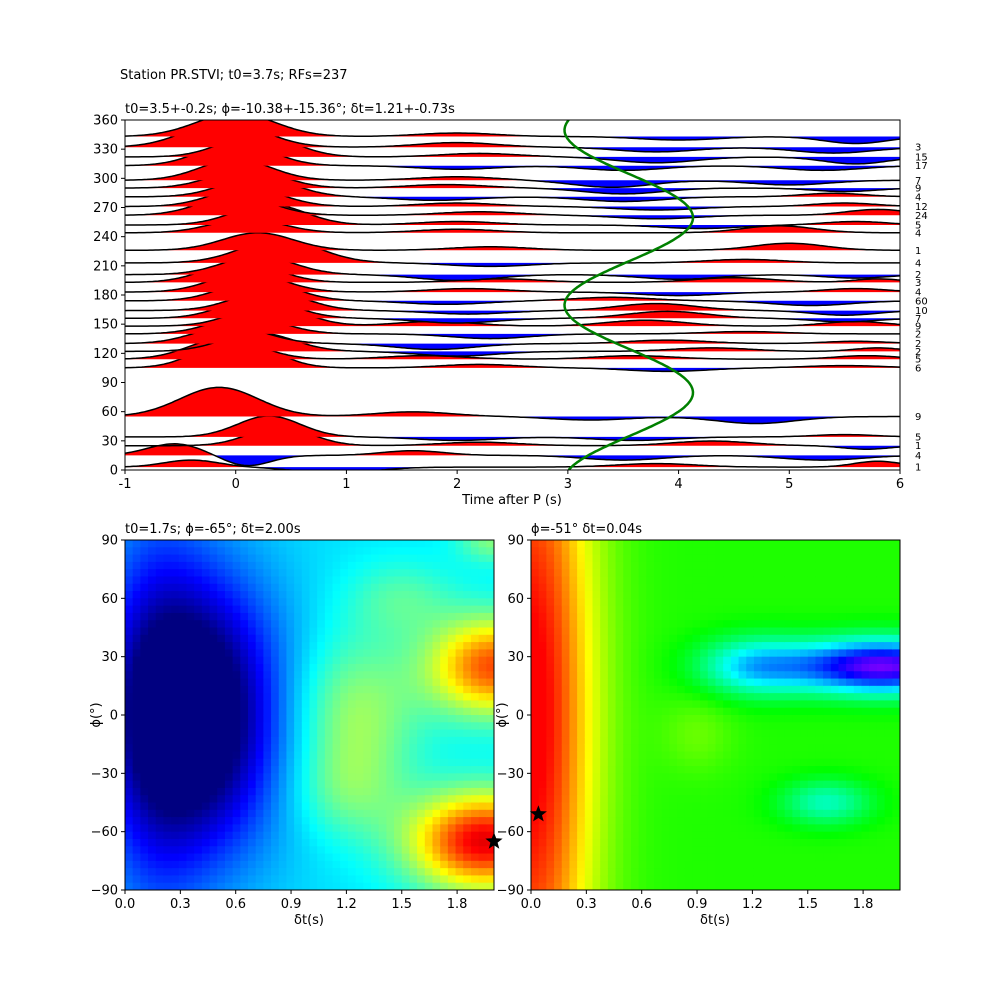 This screenshot has height=1000, width=1000. Describe the element at coordinates (918, 263) in the screenshot. I see `trace-count-label: 4` at that location.